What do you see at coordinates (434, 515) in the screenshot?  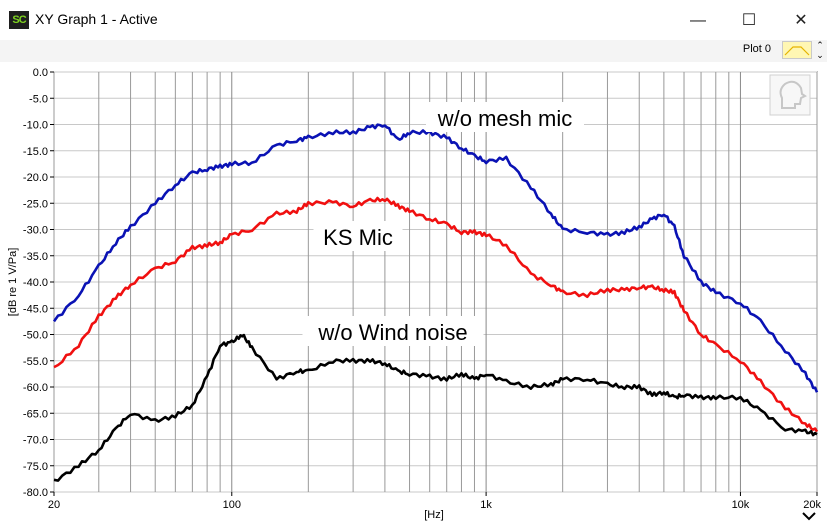 I see `x-axis-label: [Hz]` at bounding box center [434, 515].